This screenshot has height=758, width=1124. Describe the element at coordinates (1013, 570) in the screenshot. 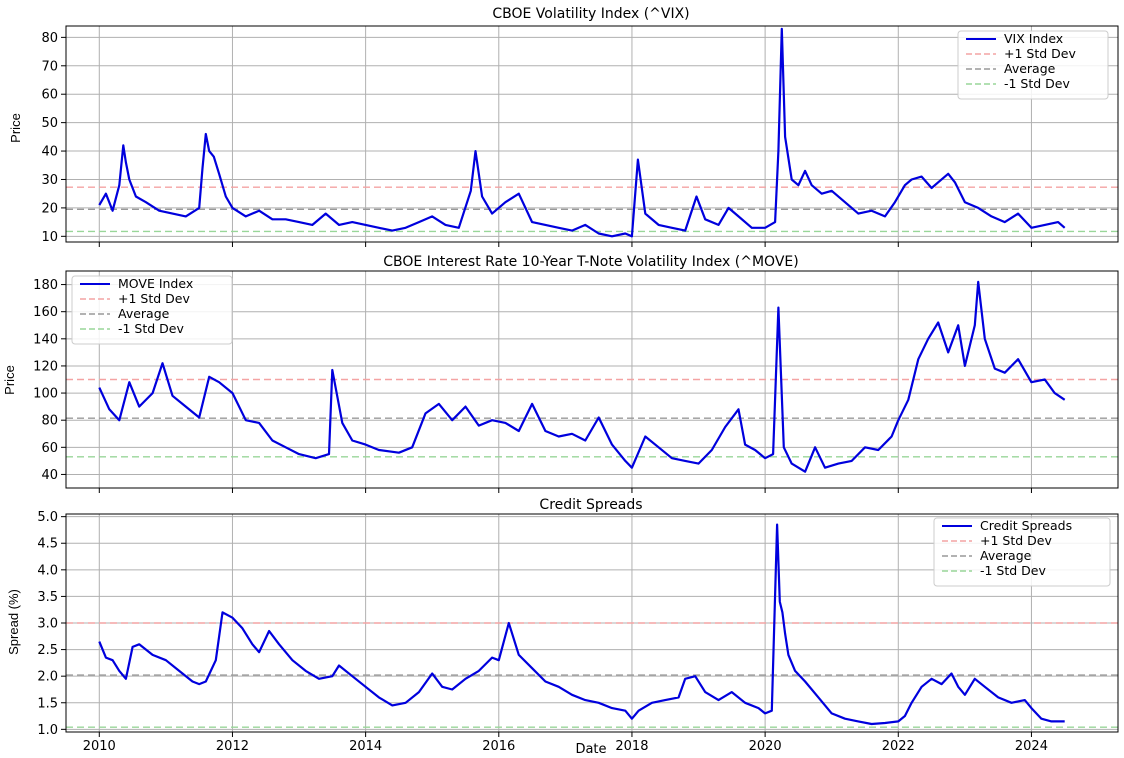

I see `credit-legend-label: -1 Std Dev` at that location.